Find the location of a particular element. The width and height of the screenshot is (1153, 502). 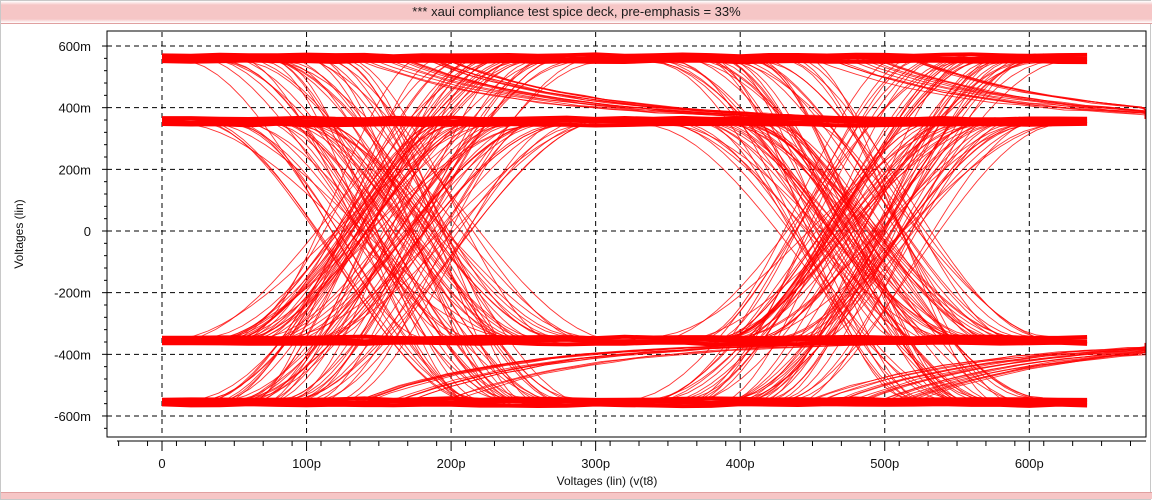

x-tick-label: 300p is located at coordinates (595, 463).